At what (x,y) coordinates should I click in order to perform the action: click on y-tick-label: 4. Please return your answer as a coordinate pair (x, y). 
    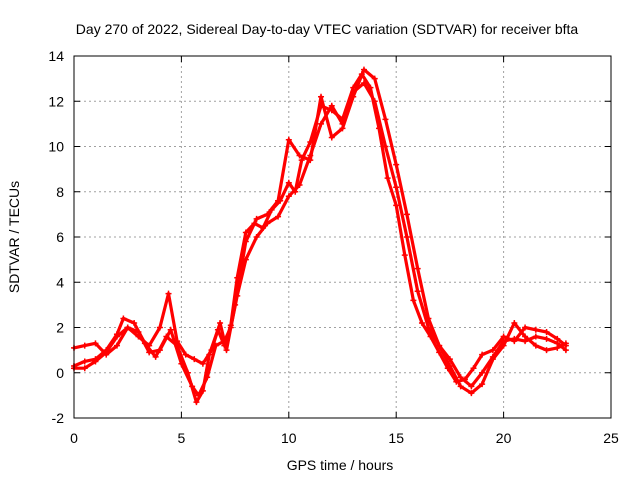
    Looking at the image, I should click on (60, 282).